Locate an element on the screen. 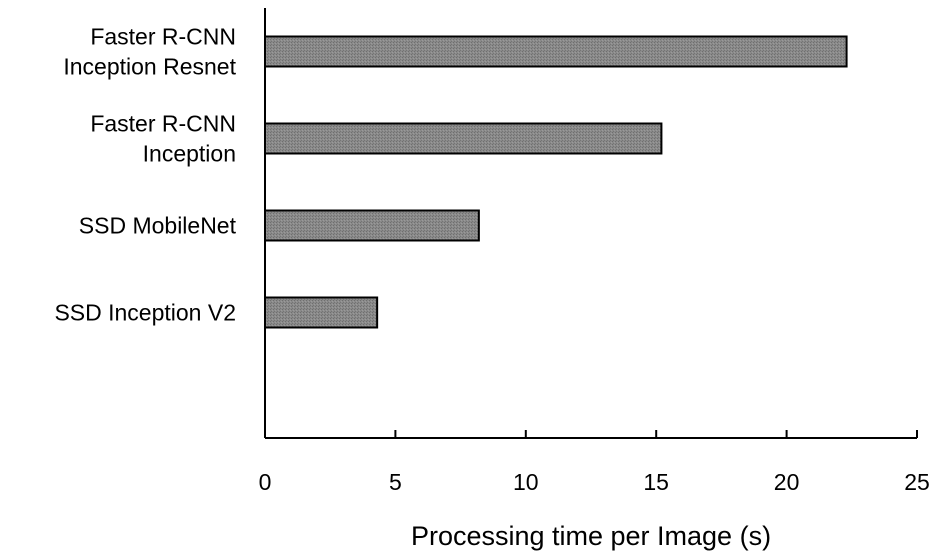  x-tick-label: 15 is located at coordinates (656, 482).